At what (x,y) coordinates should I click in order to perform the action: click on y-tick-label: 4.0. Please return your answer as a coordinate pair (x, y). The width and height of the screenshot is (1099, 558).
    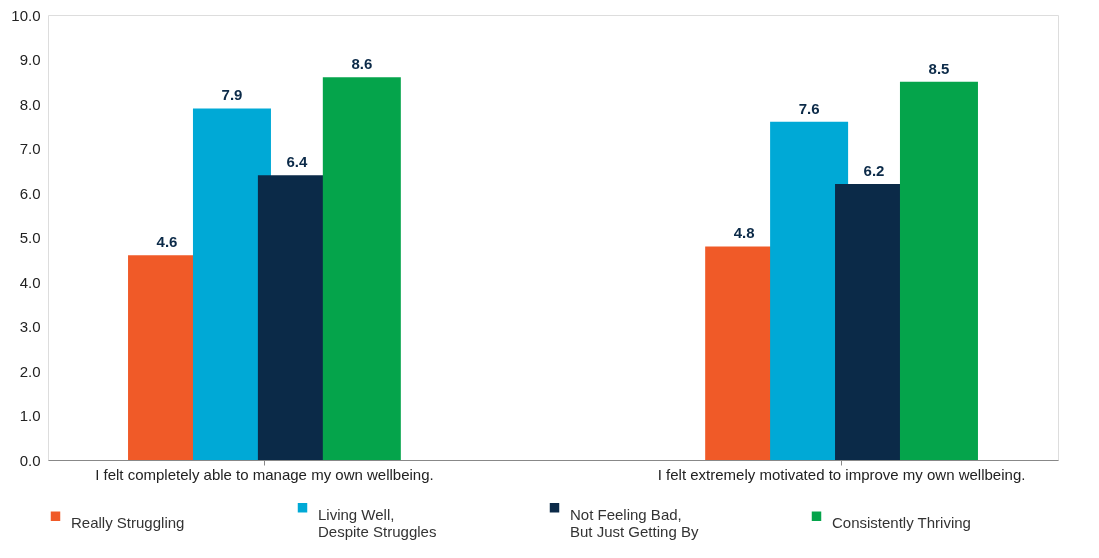
    Looking at the image, I should click on (30, 282).